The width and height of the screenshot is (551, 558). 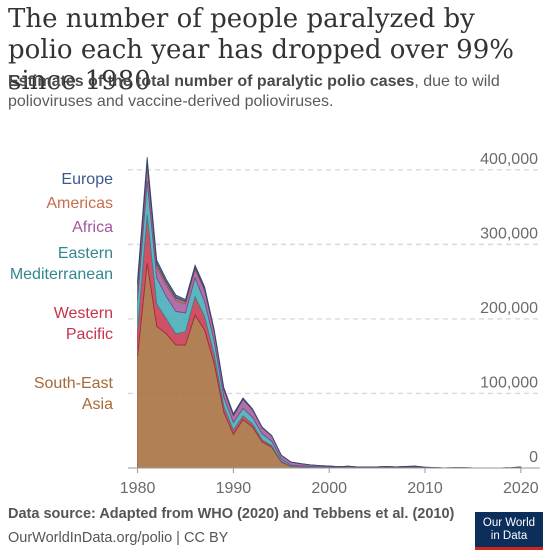 I want to click on legend-label-africa: Africa, so click(x=92, y=227).